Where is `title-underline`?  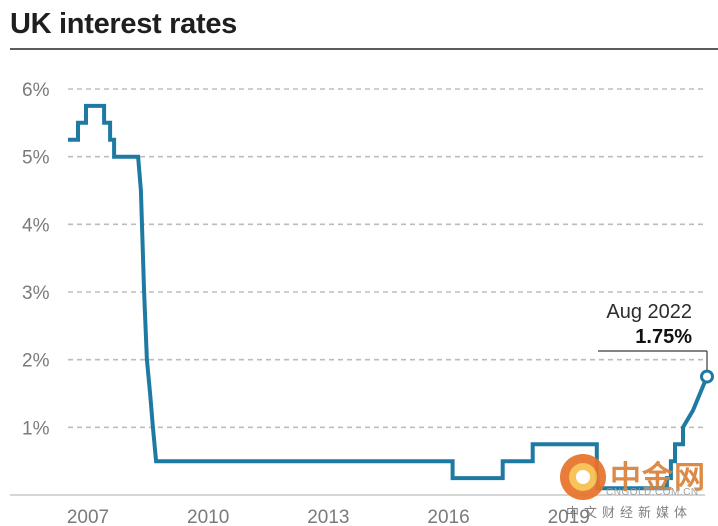 title-underline is located at coordinates (364, 49).